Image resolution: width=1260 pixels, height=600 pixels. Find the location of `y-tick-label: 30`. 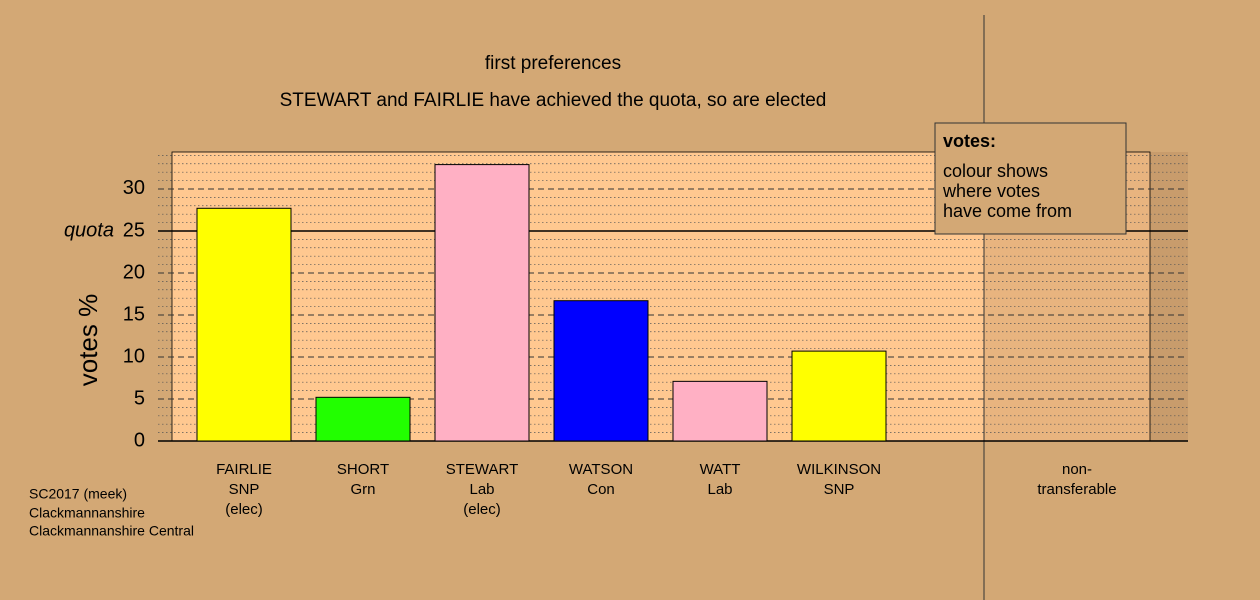

y-tick-label: 30 is located at coordinates (134, 188).